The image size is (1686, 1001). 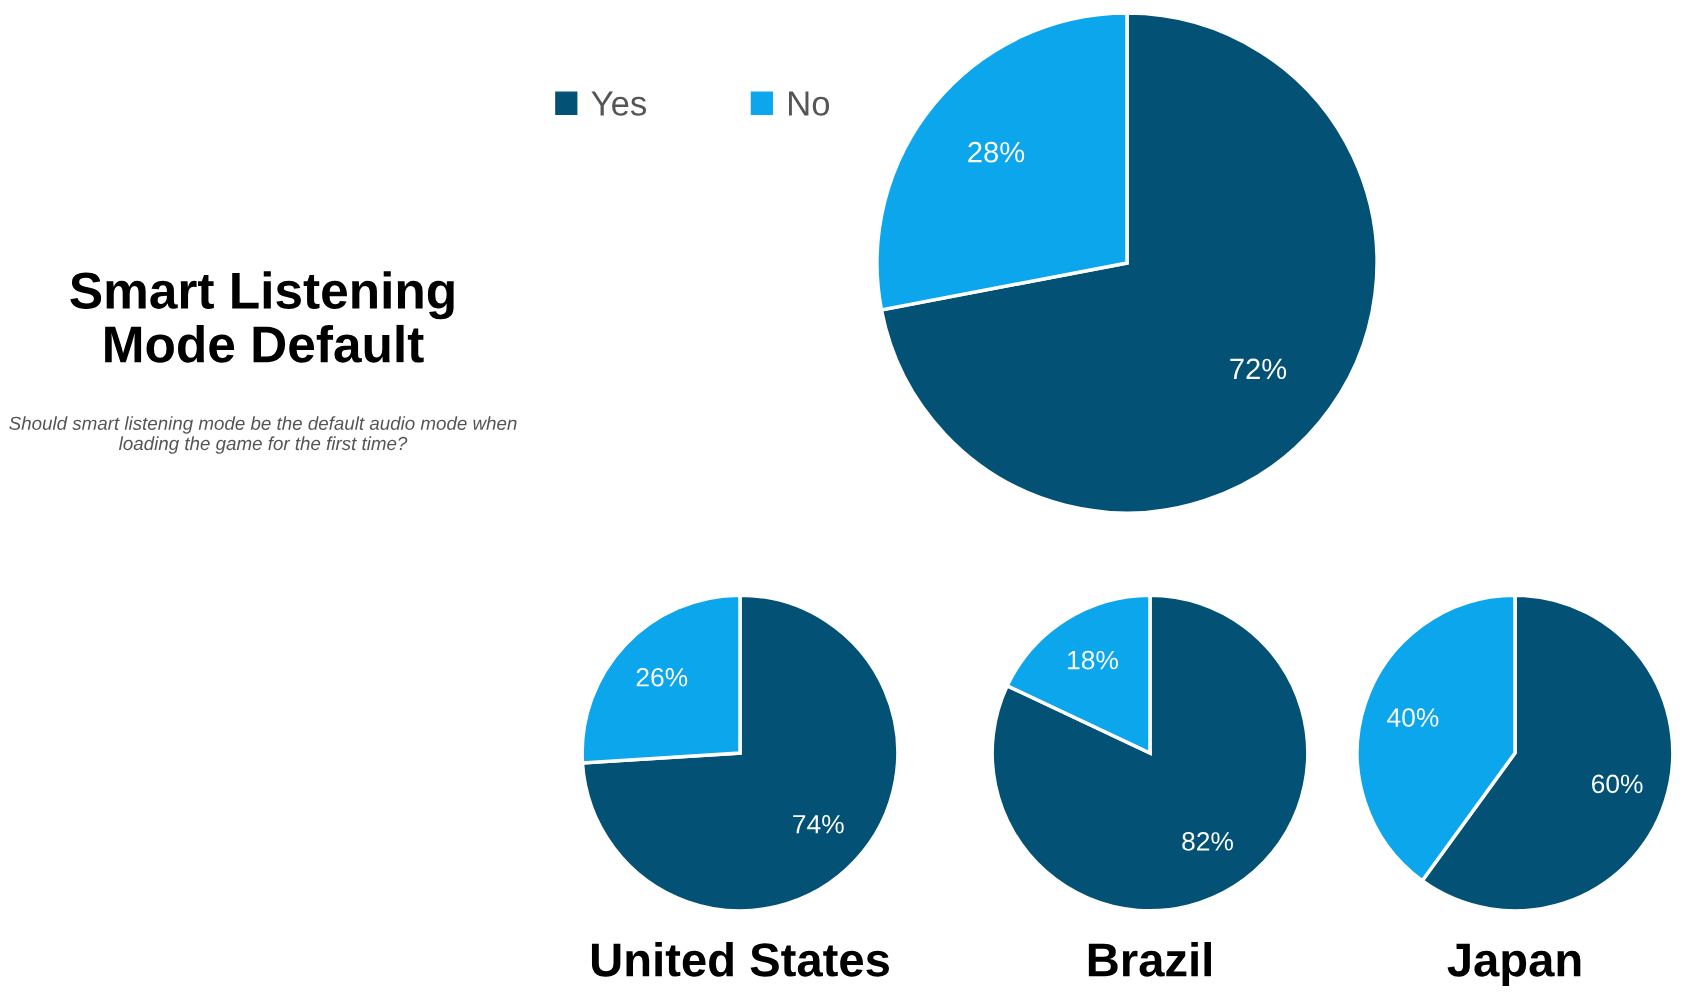 I want to click on text: Should smart listening mode be the default audio mode when loading the game for the first time?, so click(x=263, y=435).